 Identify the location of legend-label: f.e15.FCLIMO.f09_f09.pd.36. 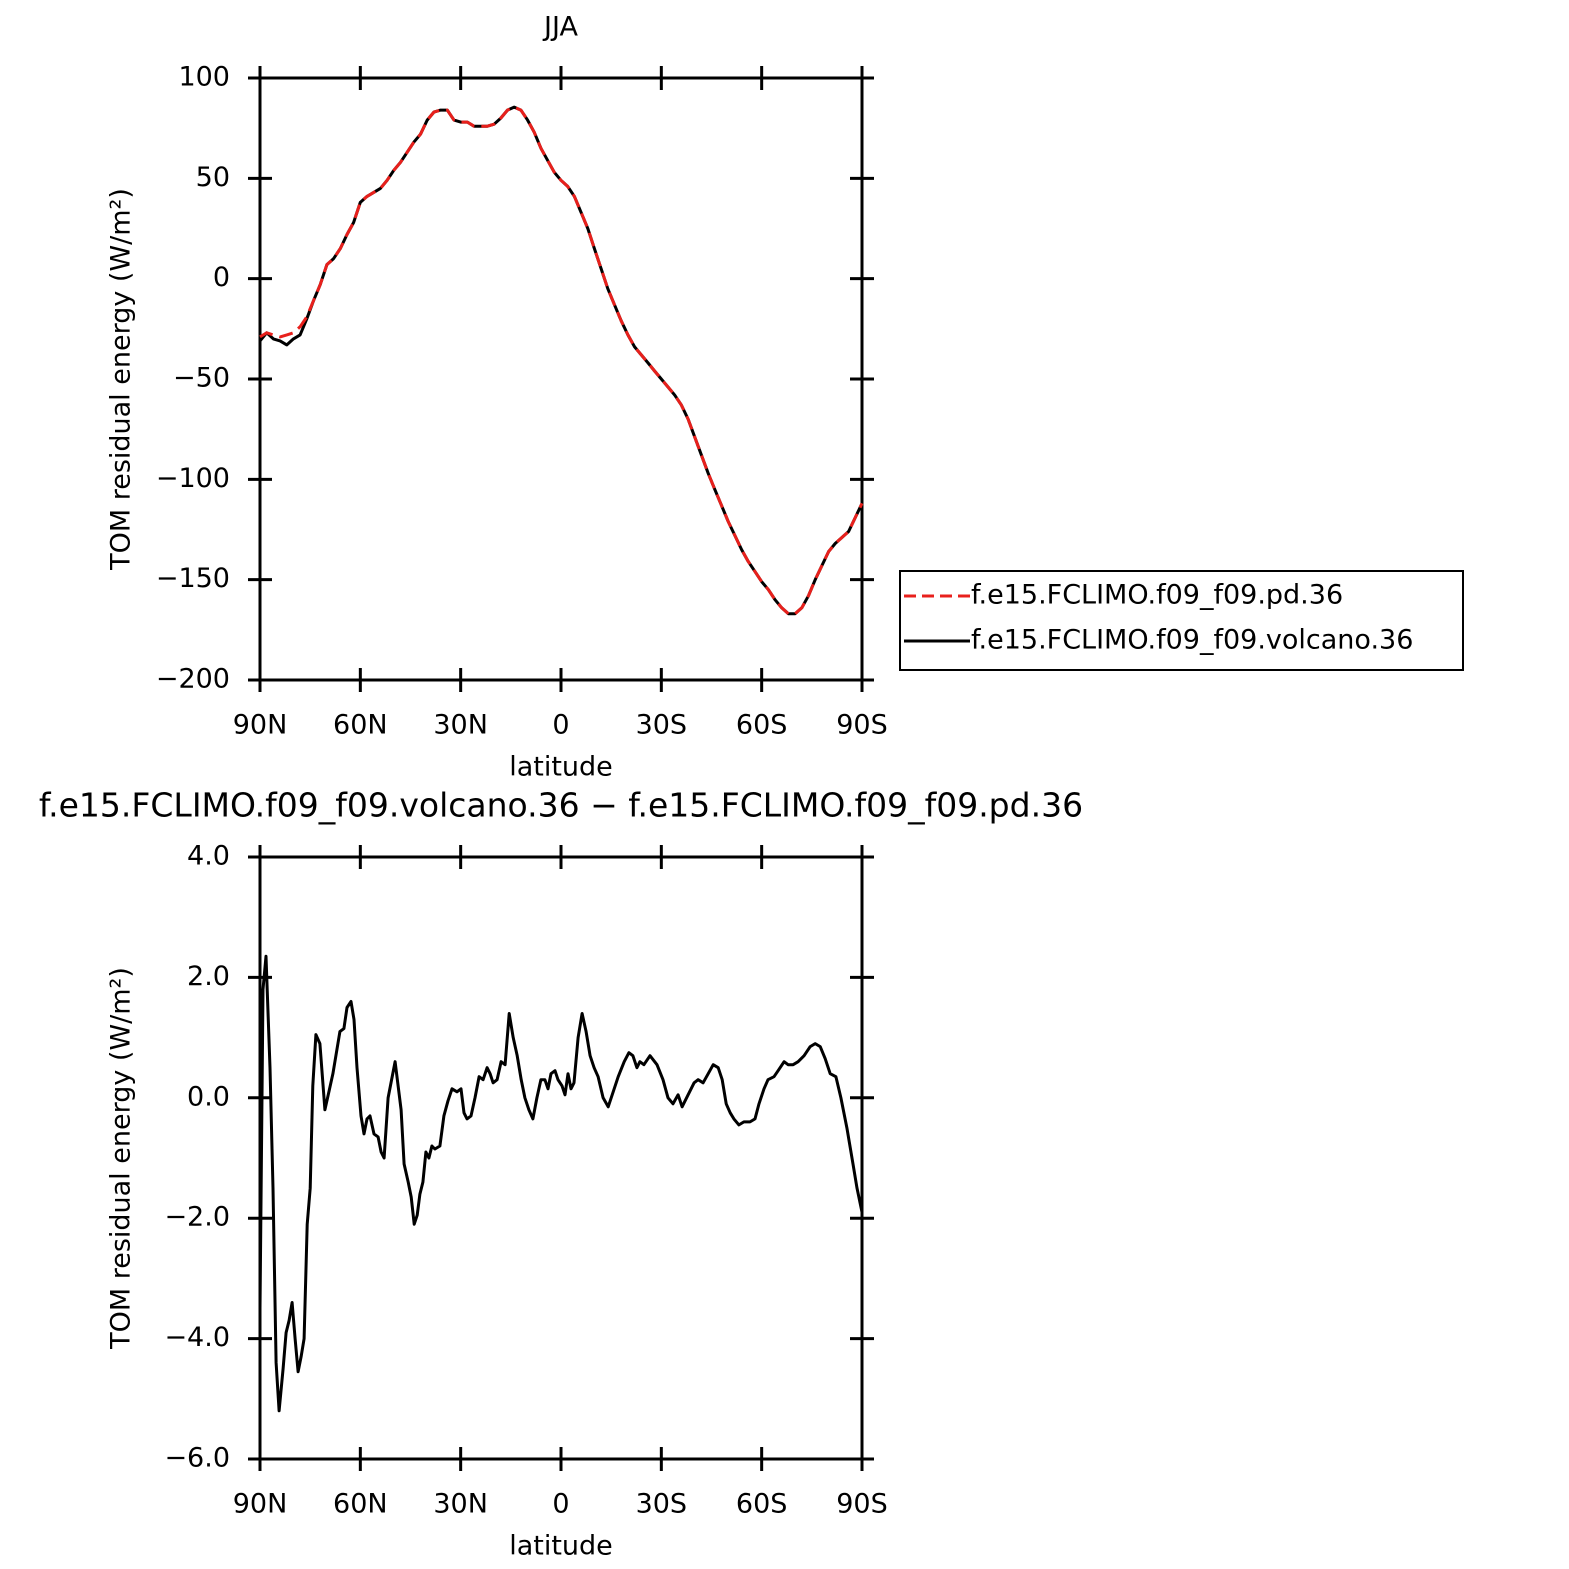
(1157, 595).